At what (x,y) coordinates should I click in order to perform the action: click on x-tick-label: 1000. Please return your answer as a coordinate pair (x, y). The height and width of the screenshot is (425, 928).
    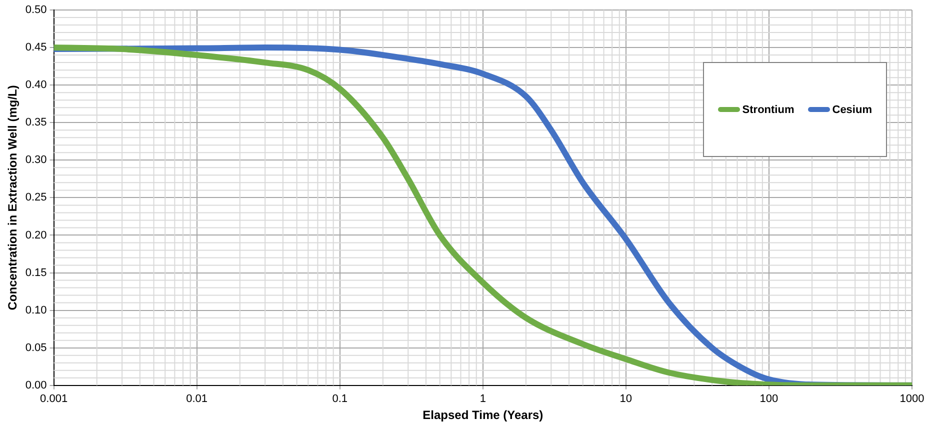
    Looking at the image, I should click on (912, 399).